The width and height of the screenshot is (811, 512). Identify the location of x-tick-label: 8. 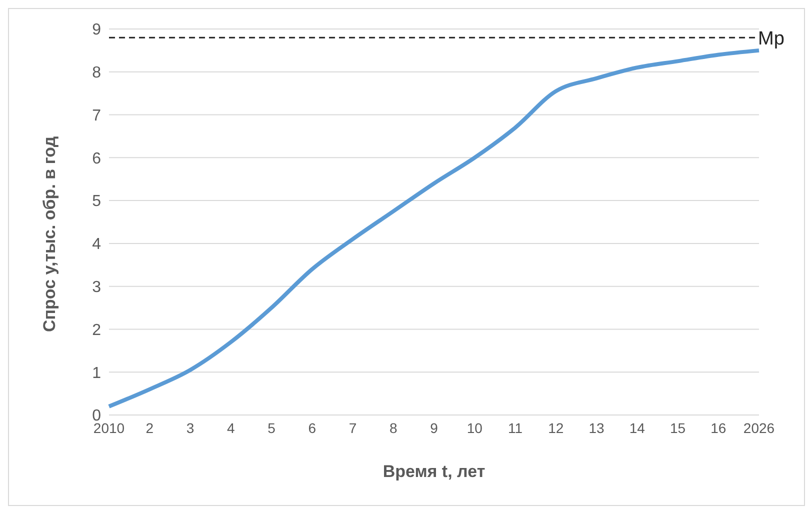
(393, 428).